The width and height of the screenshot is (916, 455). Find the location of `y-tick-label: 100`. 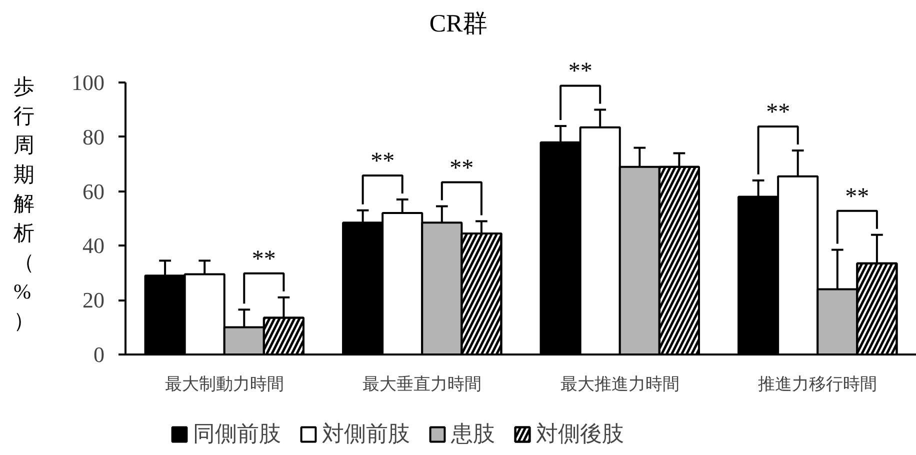

y-tick-label: 100 is located at coordinates (88, 82).